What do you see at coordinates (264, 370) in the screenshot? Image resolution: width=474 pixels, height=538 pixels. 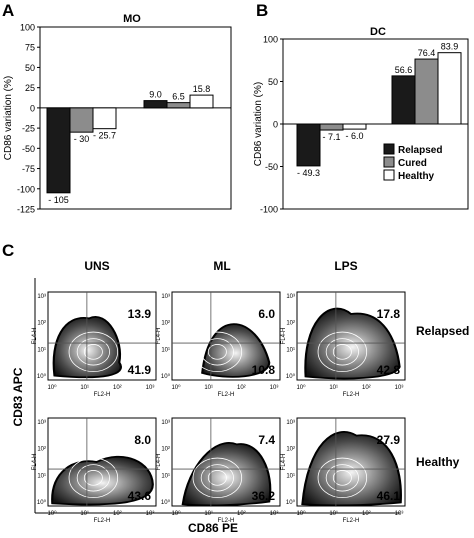 I see `quadrant-value-lower-right: 10.8` at bounding box center [264, 370].